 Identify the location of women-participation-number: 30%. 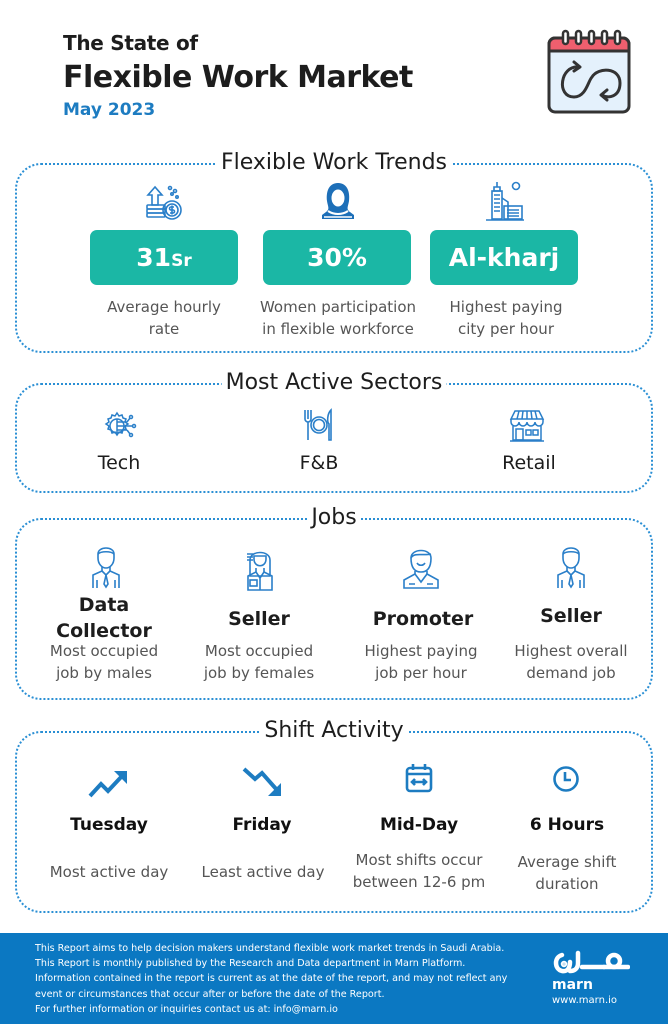
(337, 257).